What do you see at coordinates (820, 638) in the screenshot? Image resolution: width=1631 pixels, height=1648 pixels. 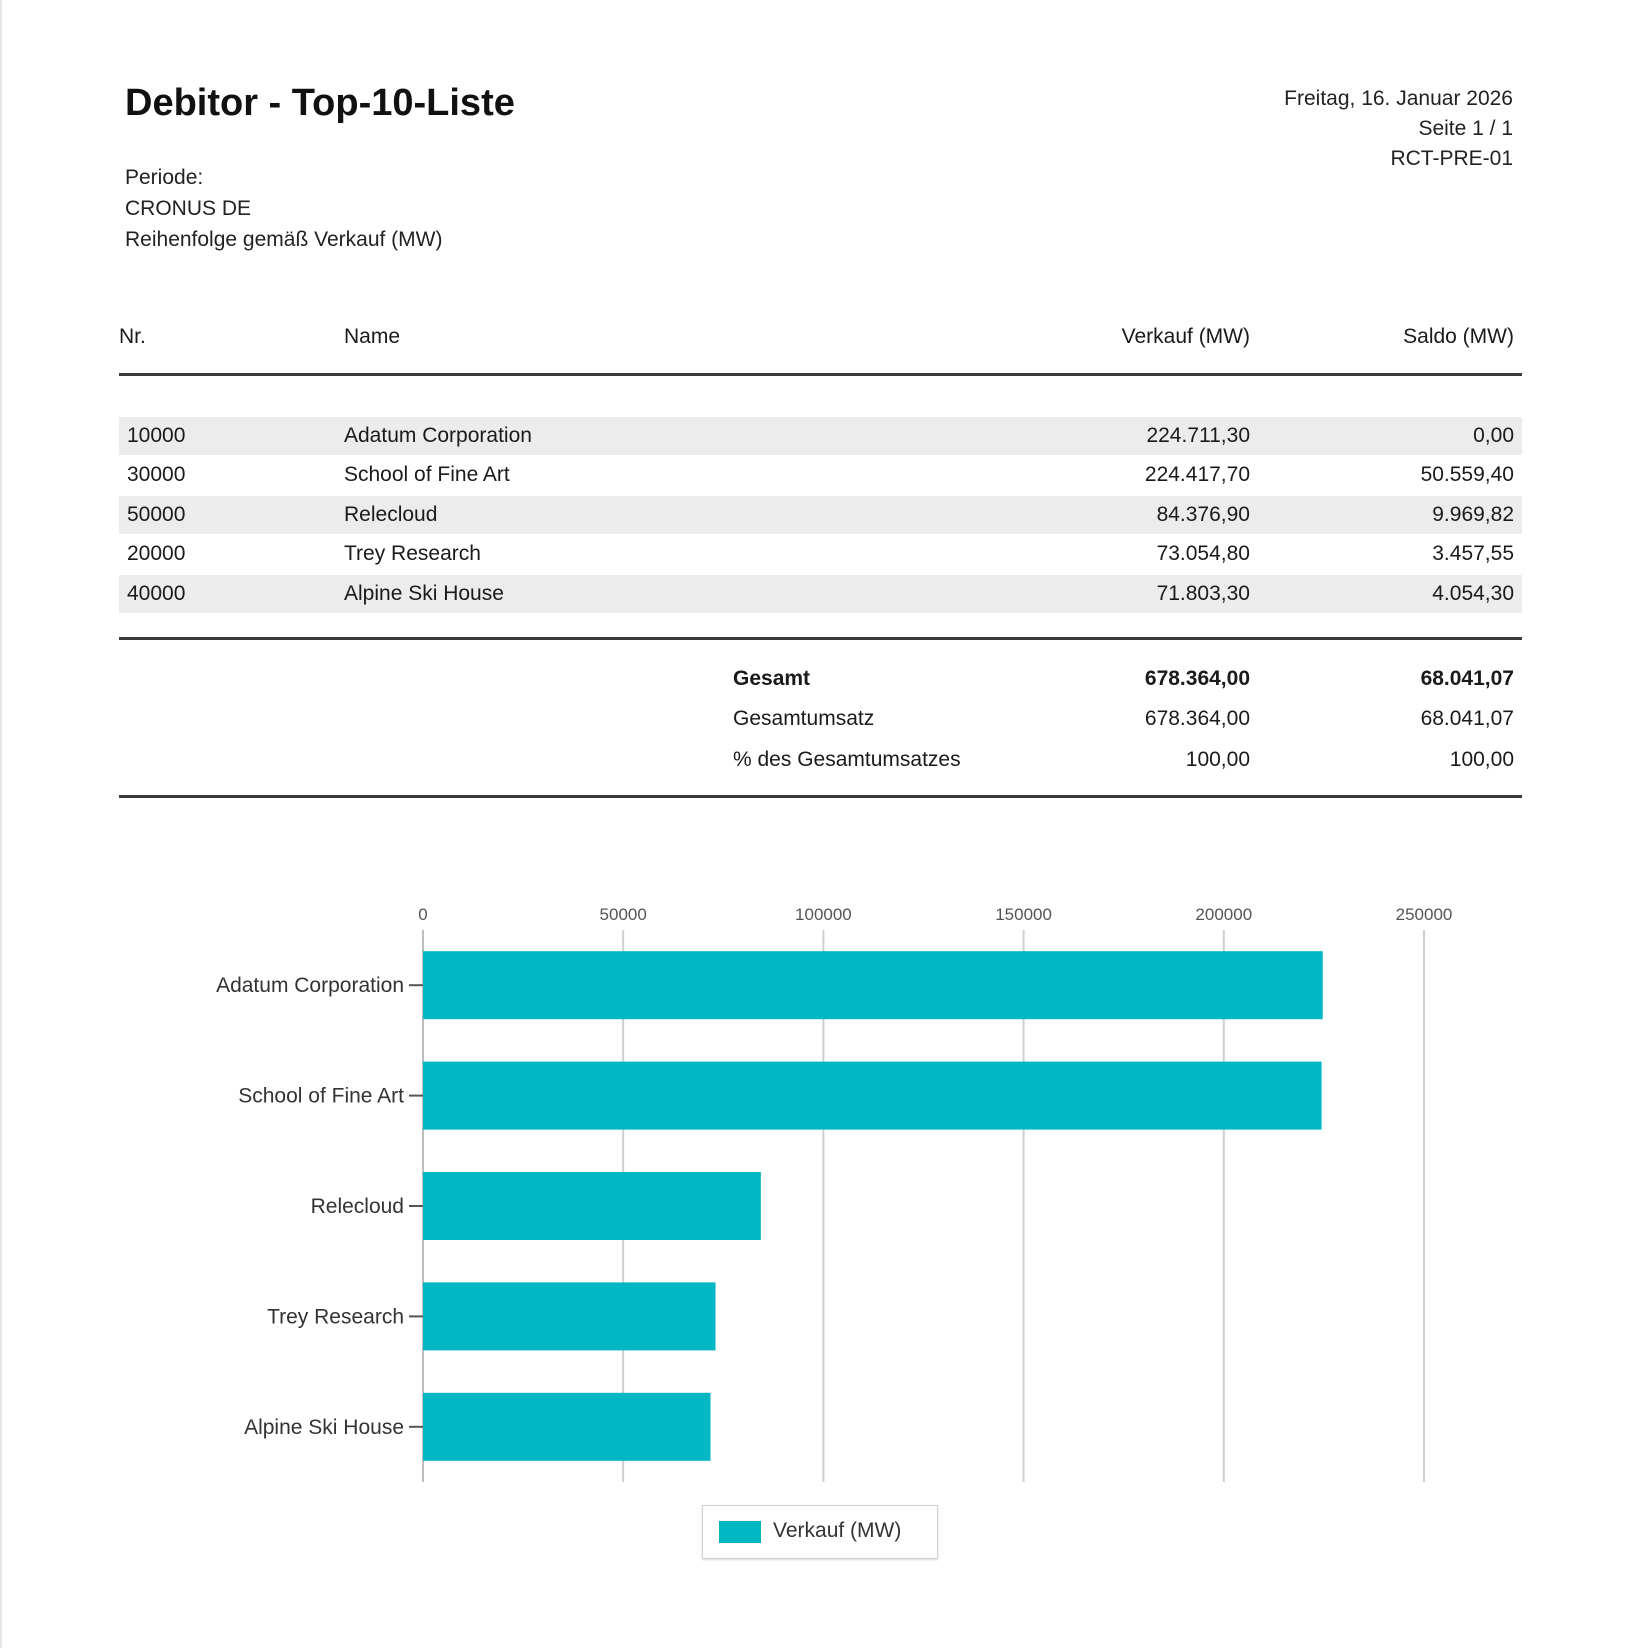 I see `rows-rule` at bounding box center [820, 638].